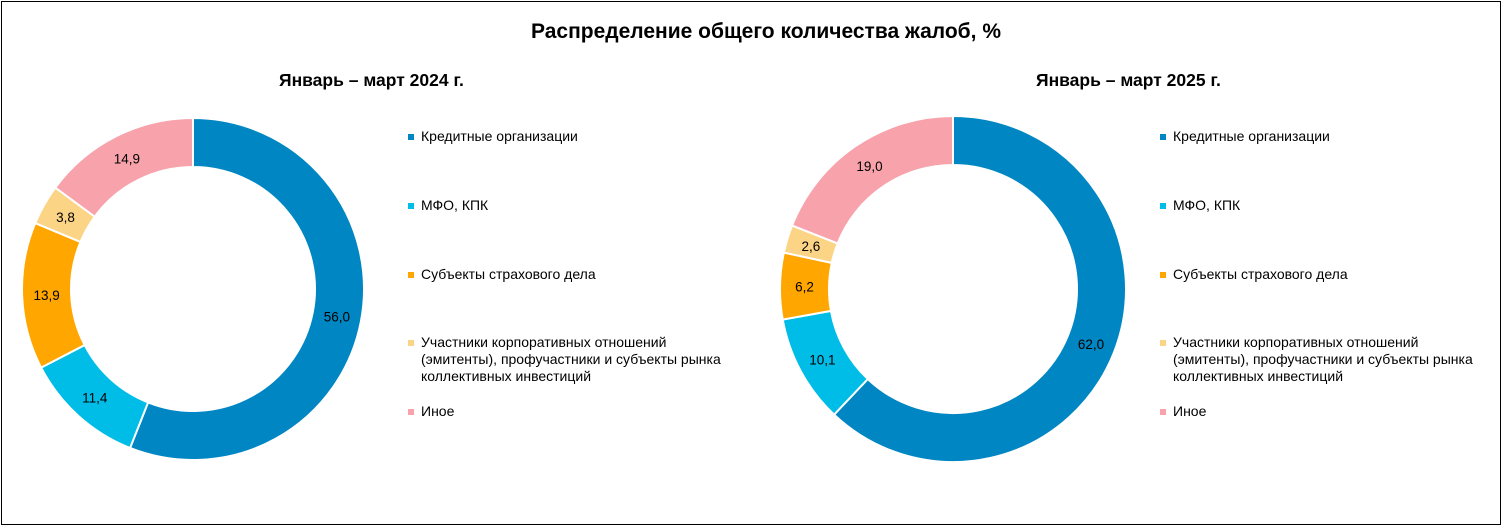 This screenshot has height=528, width=1504. I want to click on chart-1-title: Январь – март 2024 г., so click(371, 80).